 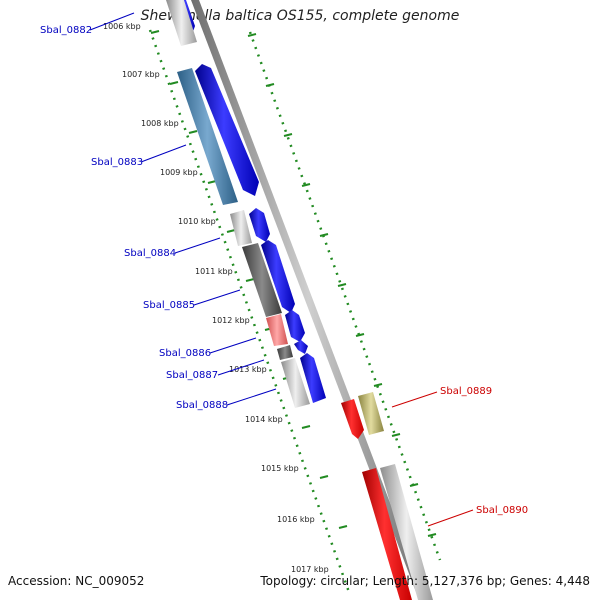 What do you see at coordinates (310, 569) in the screenshot?
I see `tick-label-1017: 1017 kbp` at bounding box center [310, 569].